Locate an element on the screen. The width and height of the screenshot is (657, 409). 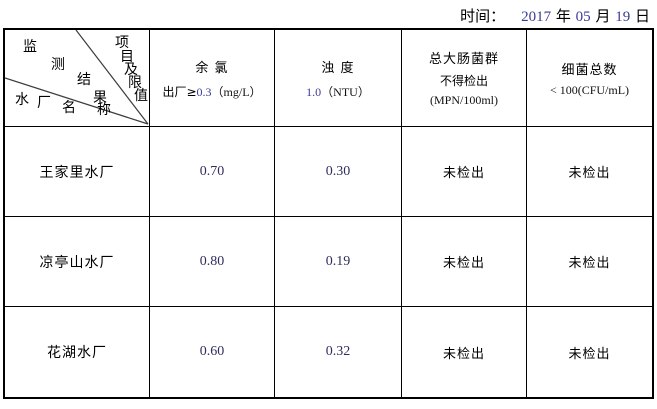
column-header-bacteria: 细菌总数 < 100(CFU/mL) is located at coordinates (589, 78).